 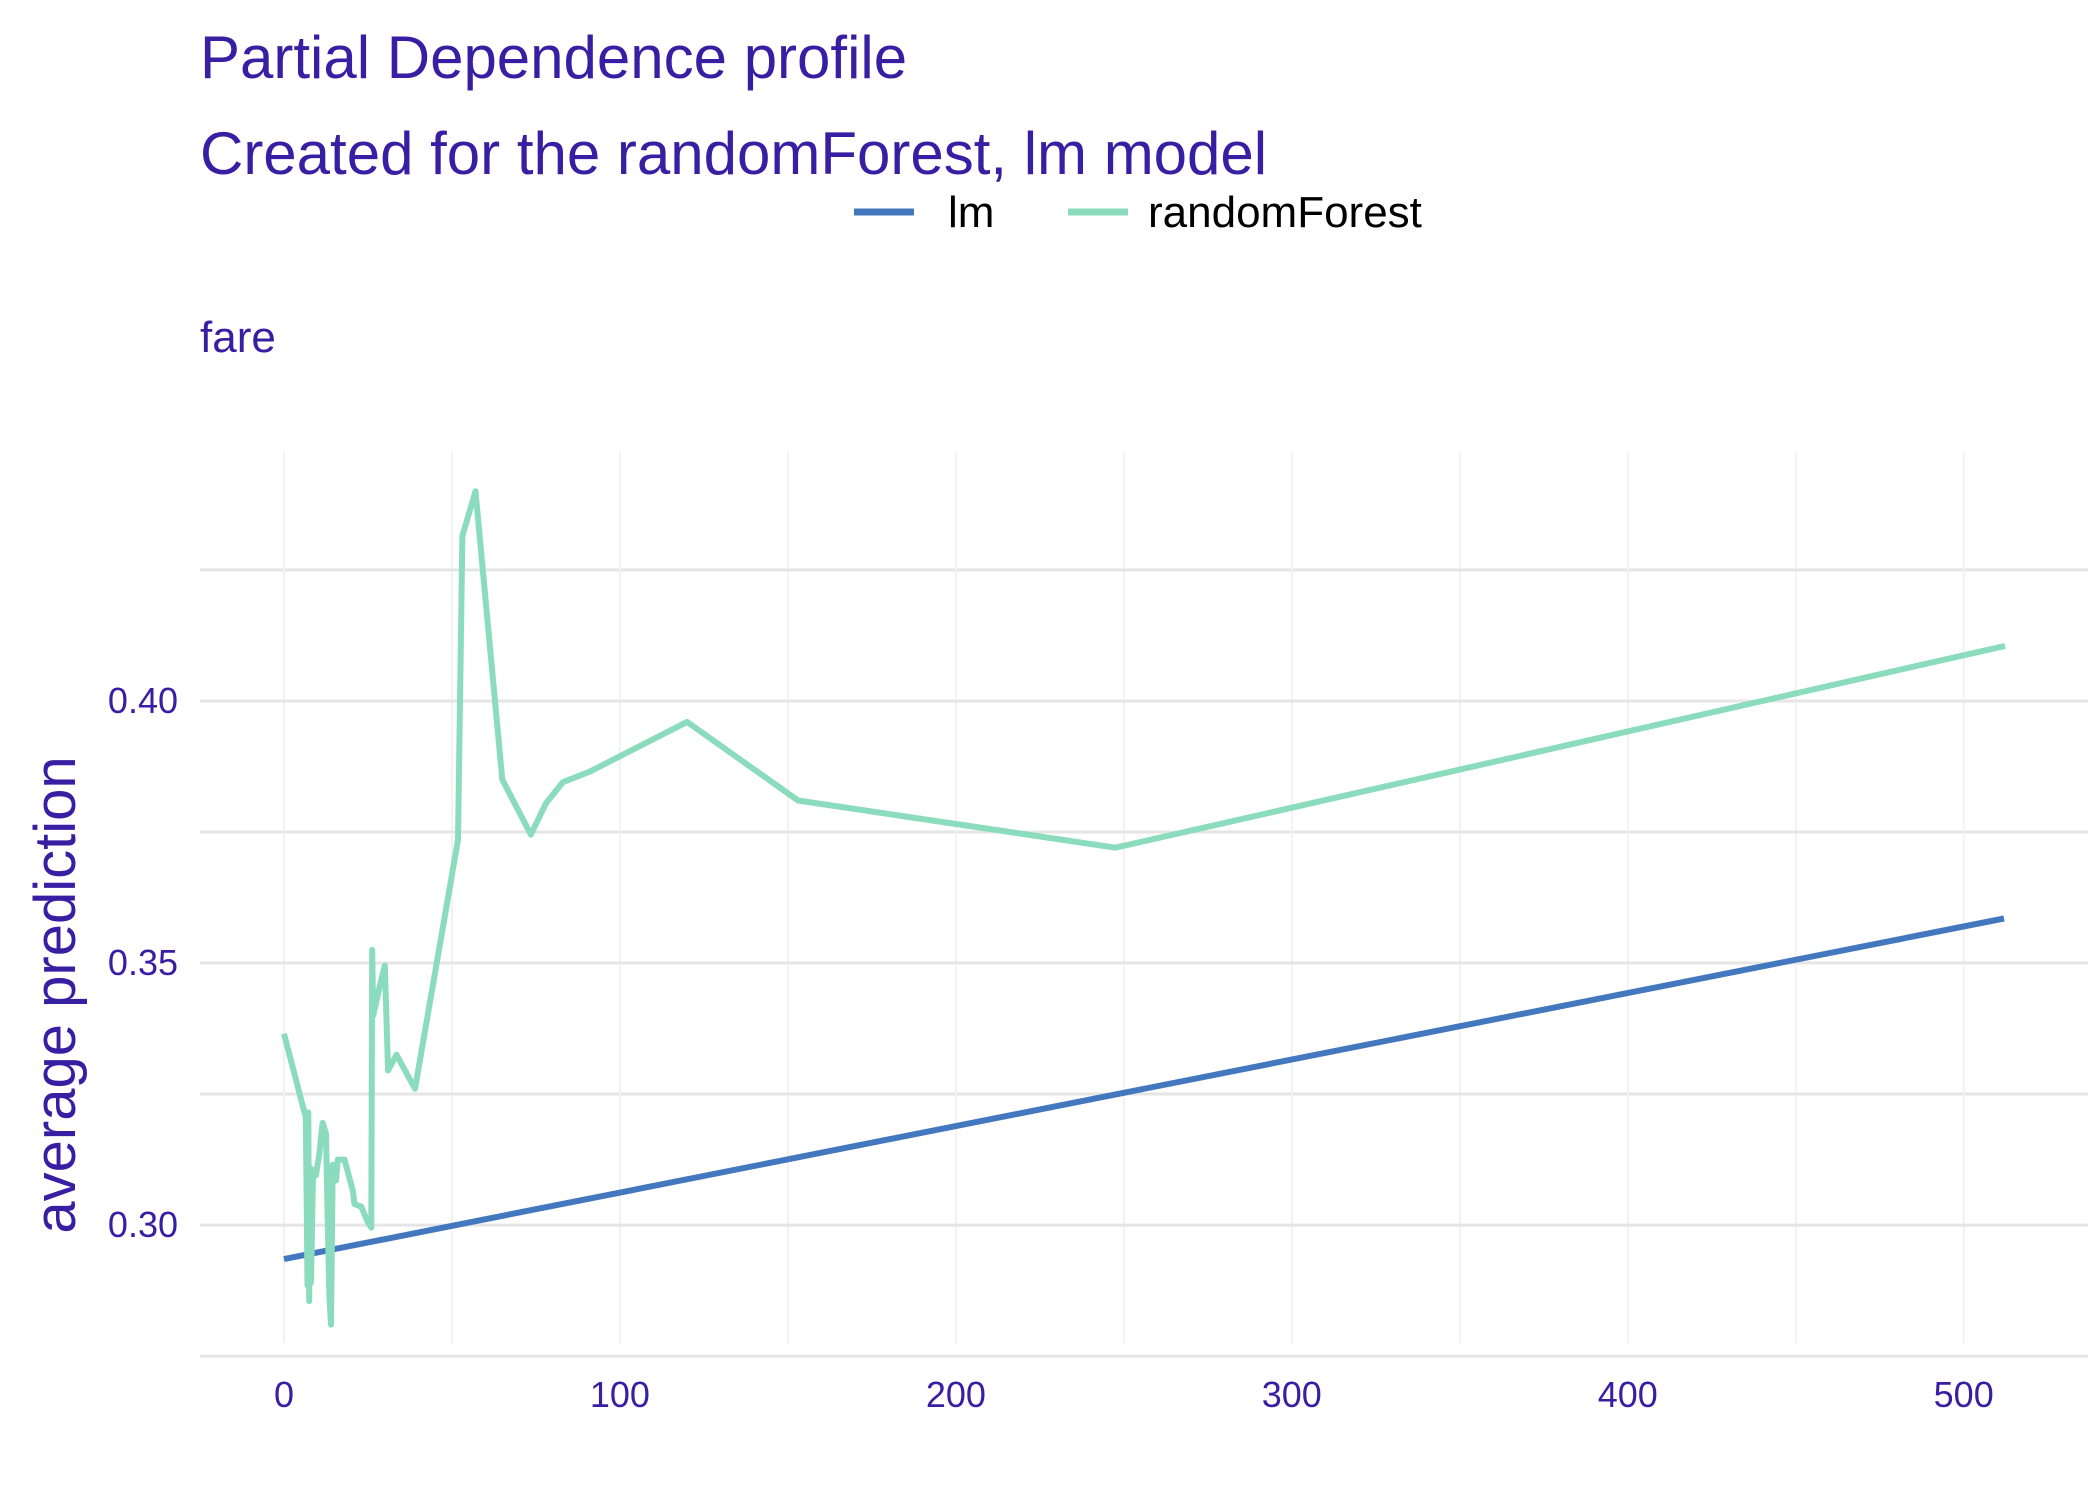 I want to click on chart-title: Partial Dependence profile, so click(x=553, y=57).